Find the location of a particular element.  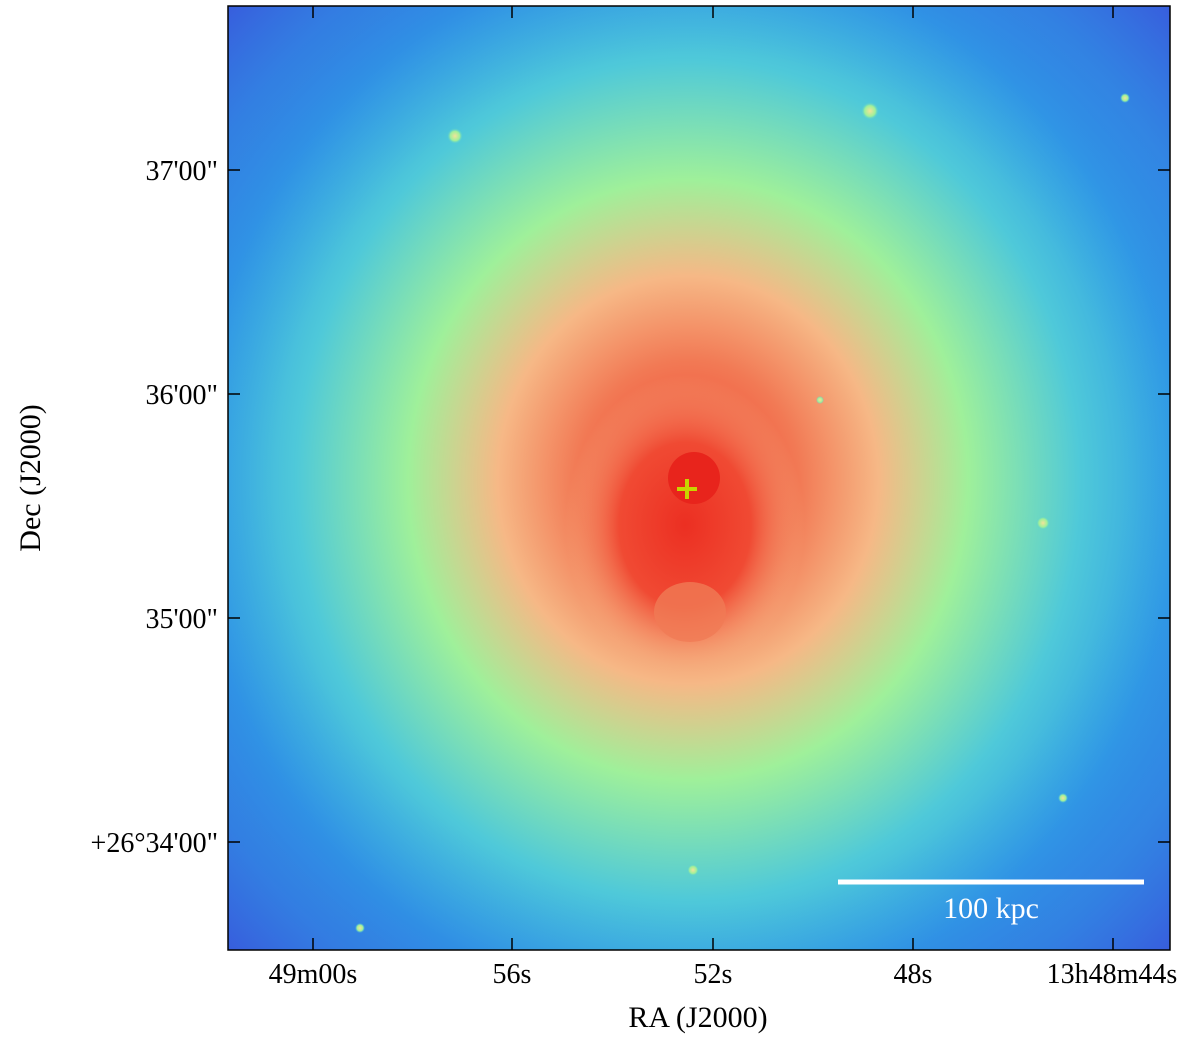

y-tick-label: 36'00" is located at coordinates (182, 395).